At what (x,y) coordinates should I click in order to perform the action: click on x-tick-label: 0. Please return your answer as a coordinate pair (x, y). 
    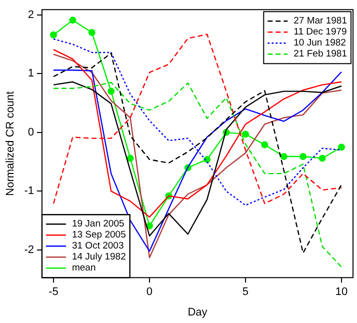
    Looking at the image, I should click on (149, 292).